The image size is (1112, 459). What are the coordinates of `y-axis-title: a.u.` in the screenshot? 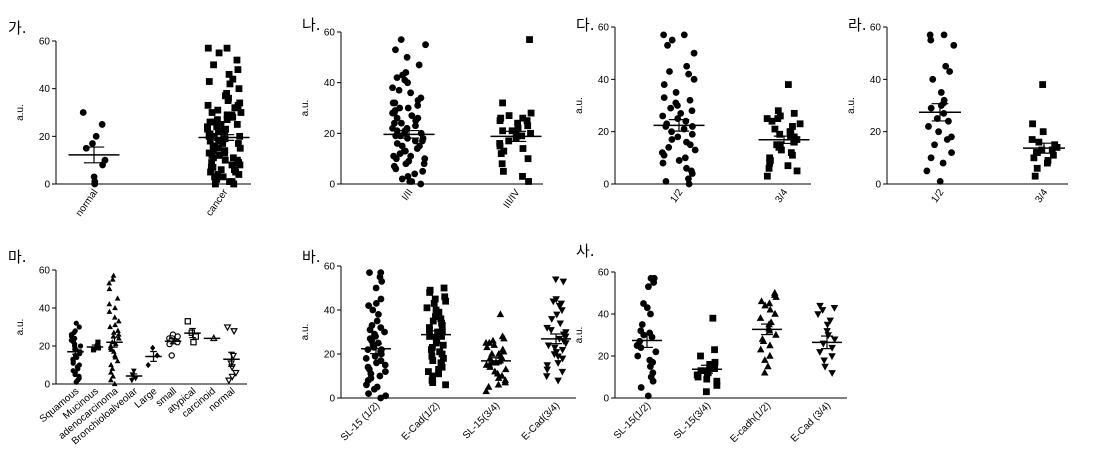 It's located at (20, 327).